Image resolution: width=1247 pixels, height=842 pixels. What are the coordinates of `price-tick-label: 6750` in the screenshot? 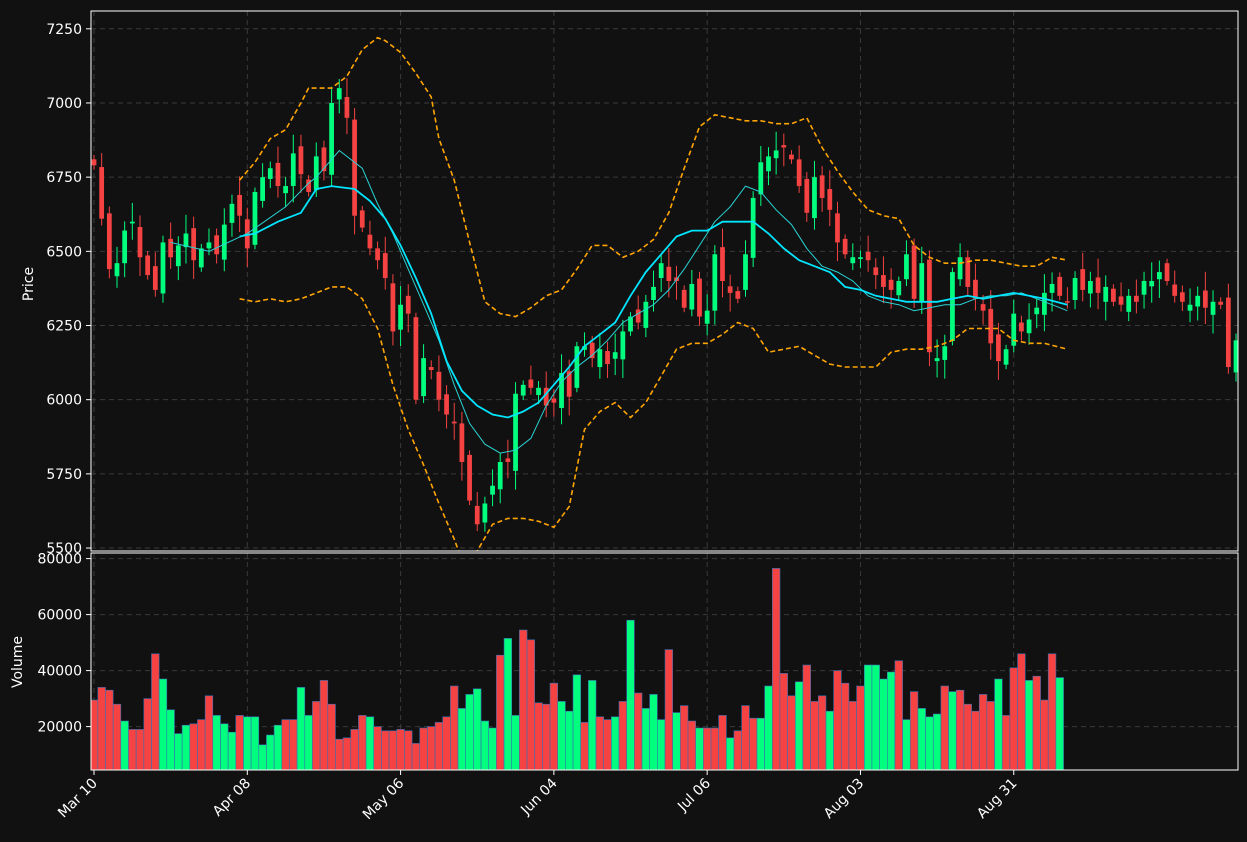 It's located at (64, 178).